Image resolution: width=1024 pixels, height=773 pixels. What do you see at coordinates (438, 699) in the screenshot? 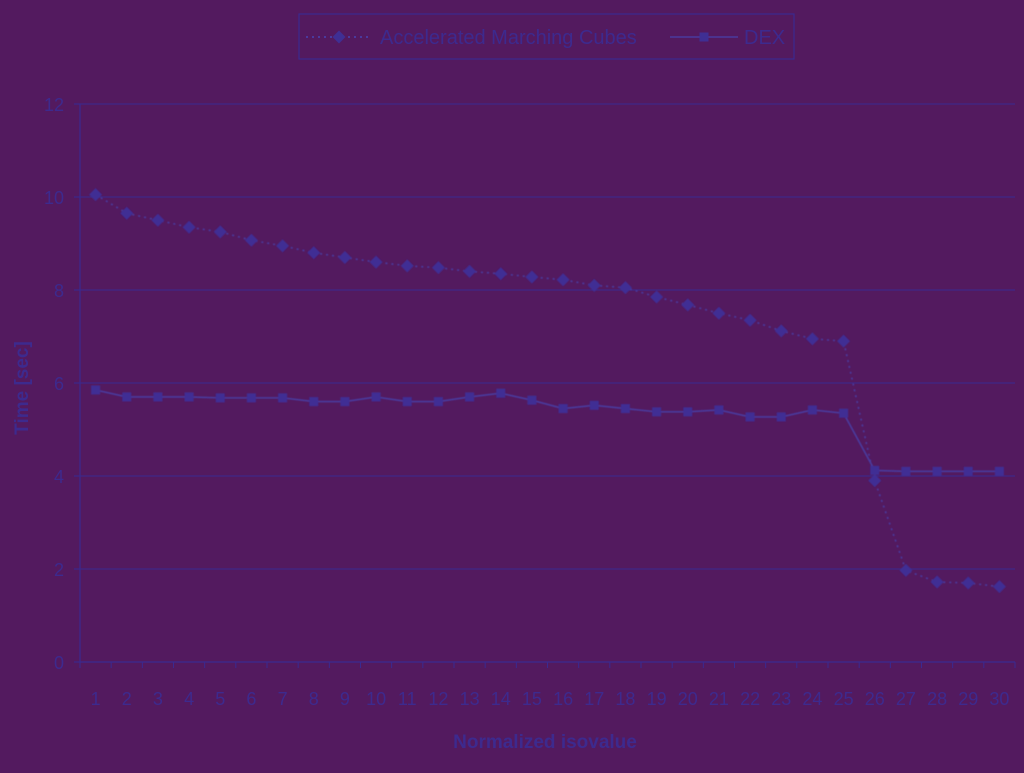
I see `x-tick-label: 12` at bounding box center [438, 699].